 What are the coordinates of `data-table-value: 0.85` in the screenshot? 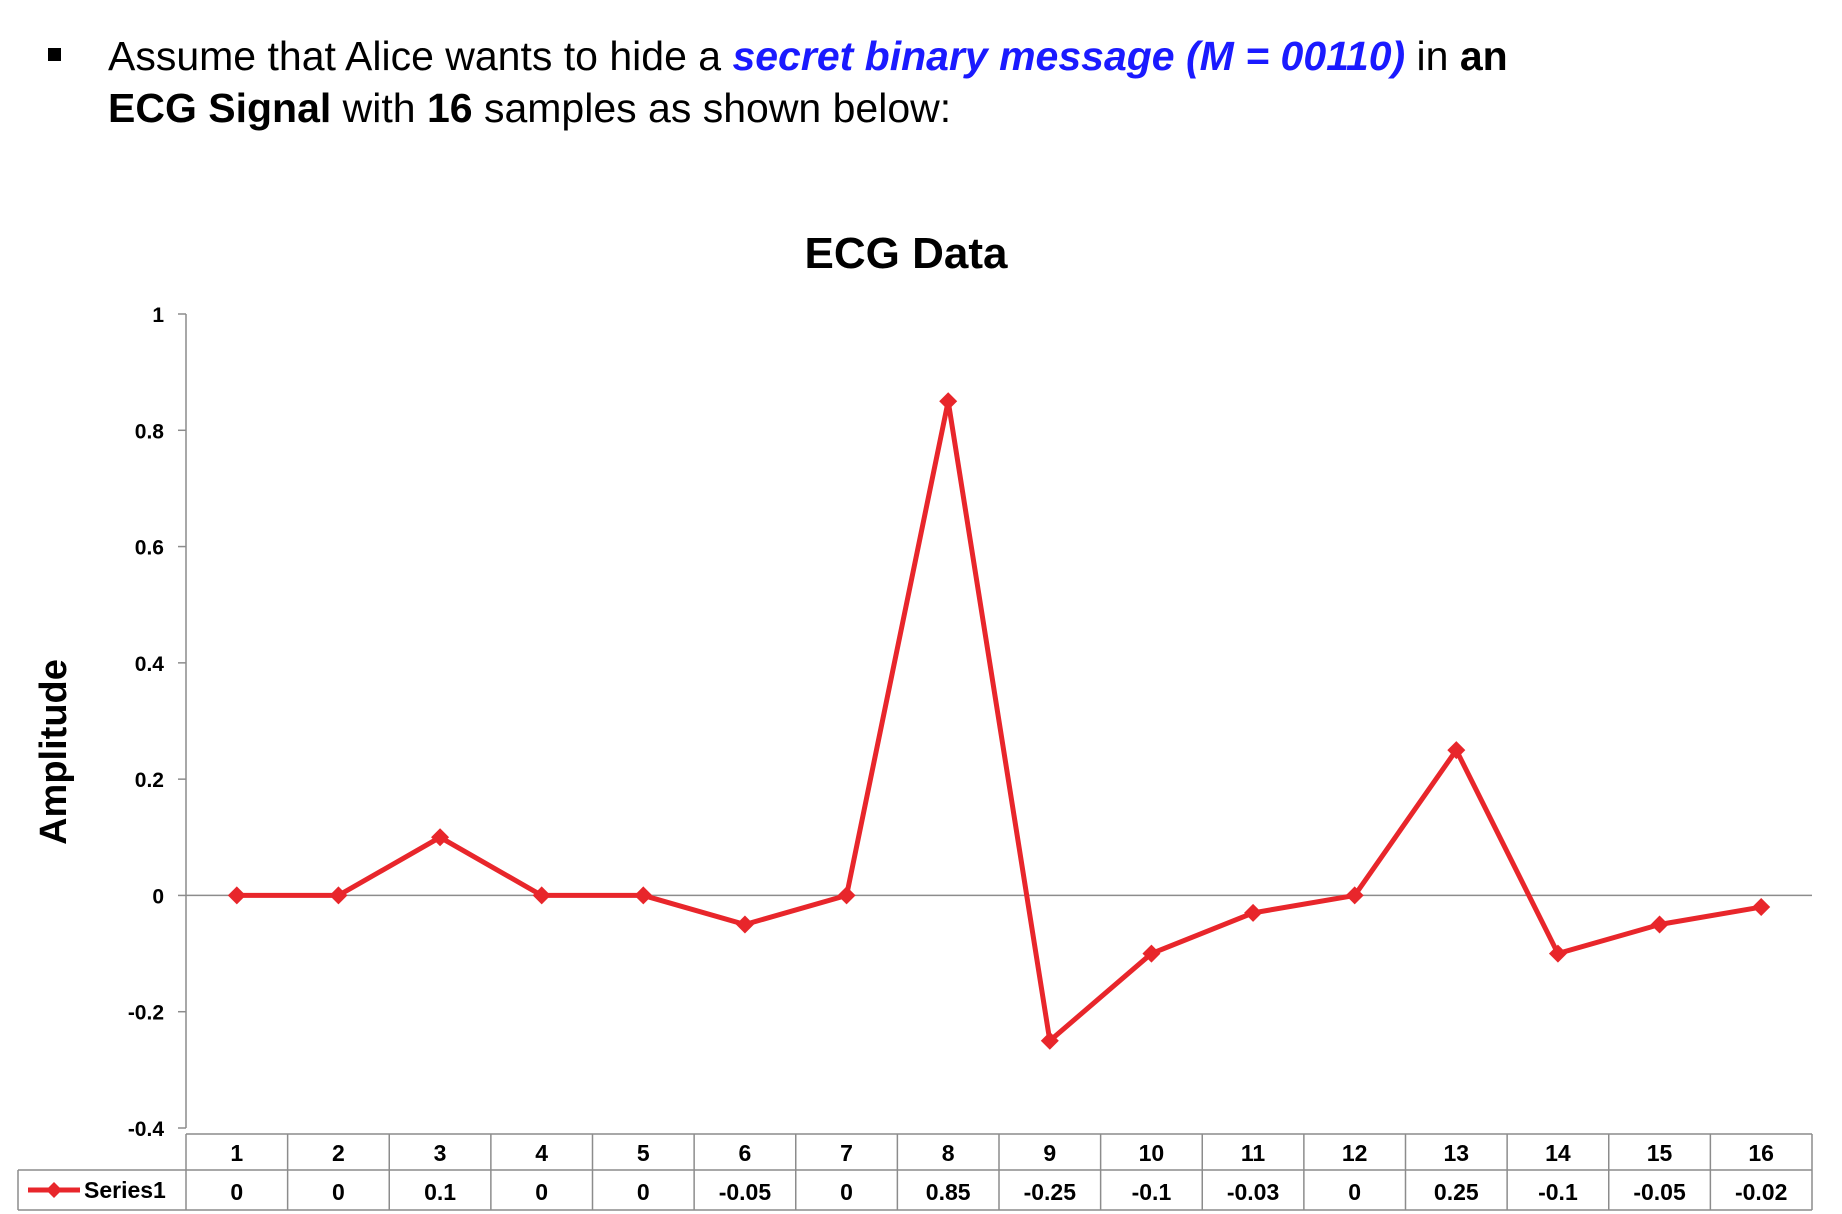 It's located at (948, 1192).